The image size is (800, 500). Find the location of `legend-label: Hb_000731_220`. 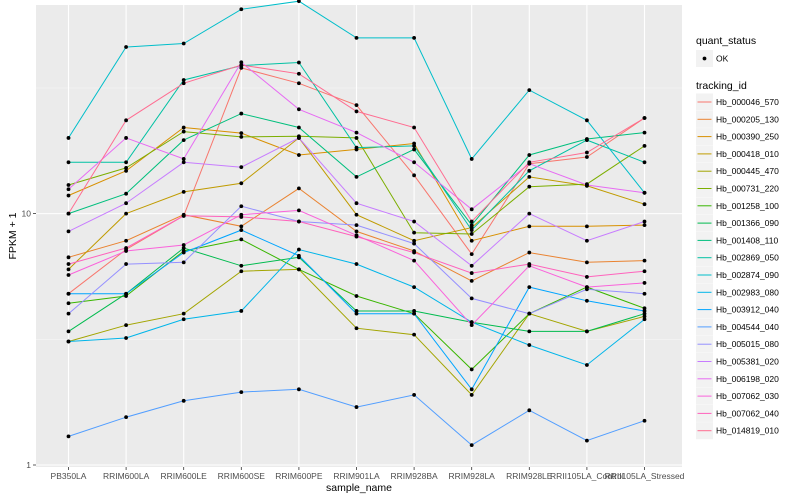

legend-label: Hb_000731_220 is located at coordinates (747, 189).